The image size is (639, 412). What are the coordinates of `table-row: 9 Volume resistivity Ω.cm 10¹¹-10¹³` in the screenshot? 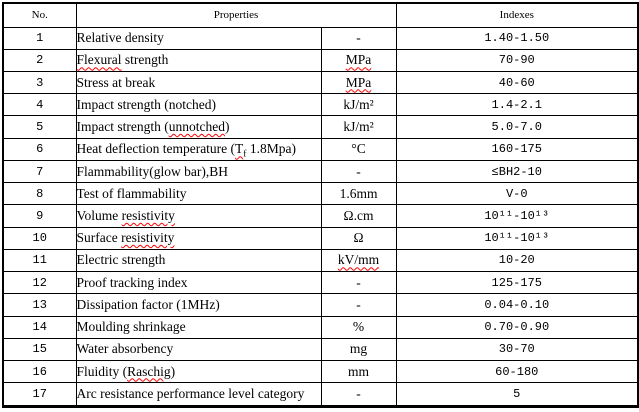 It's located at (320, 216).